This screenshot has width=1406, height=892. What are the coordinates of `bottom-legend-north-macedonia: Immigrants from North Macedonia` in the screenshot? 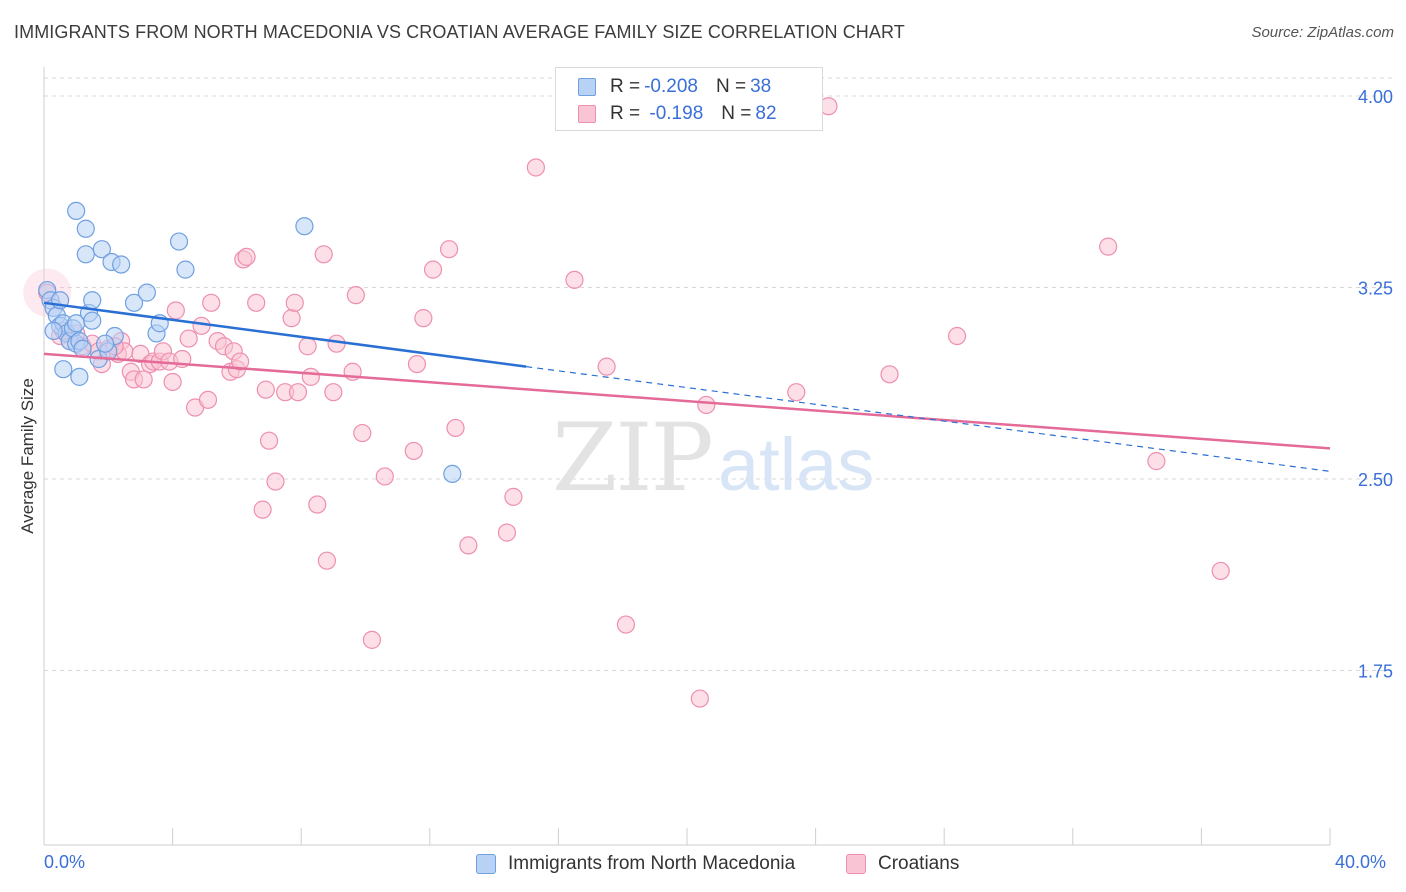 It's located at (635, 864).